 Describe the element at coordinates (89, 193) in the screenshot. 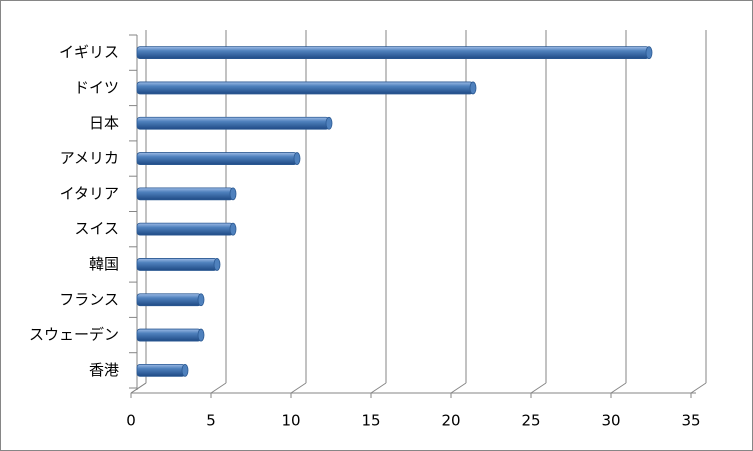

I see `y-tick-label: イタリア` at that location.